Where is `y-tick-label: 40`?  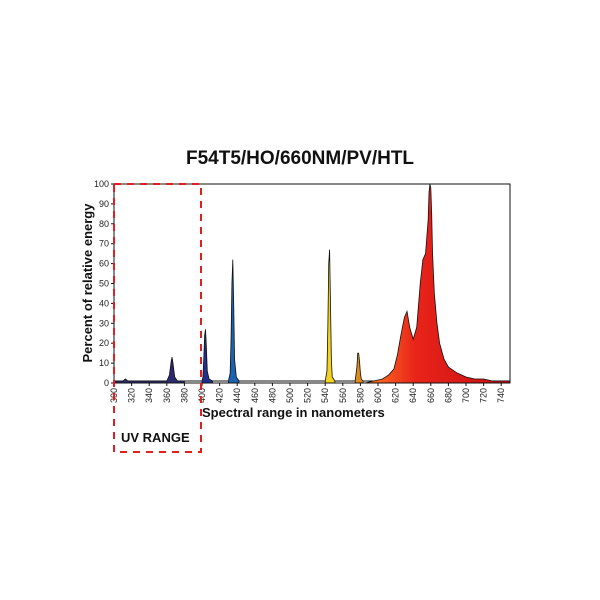 y-tick-label: 40 is located at coordinates (104, 303).